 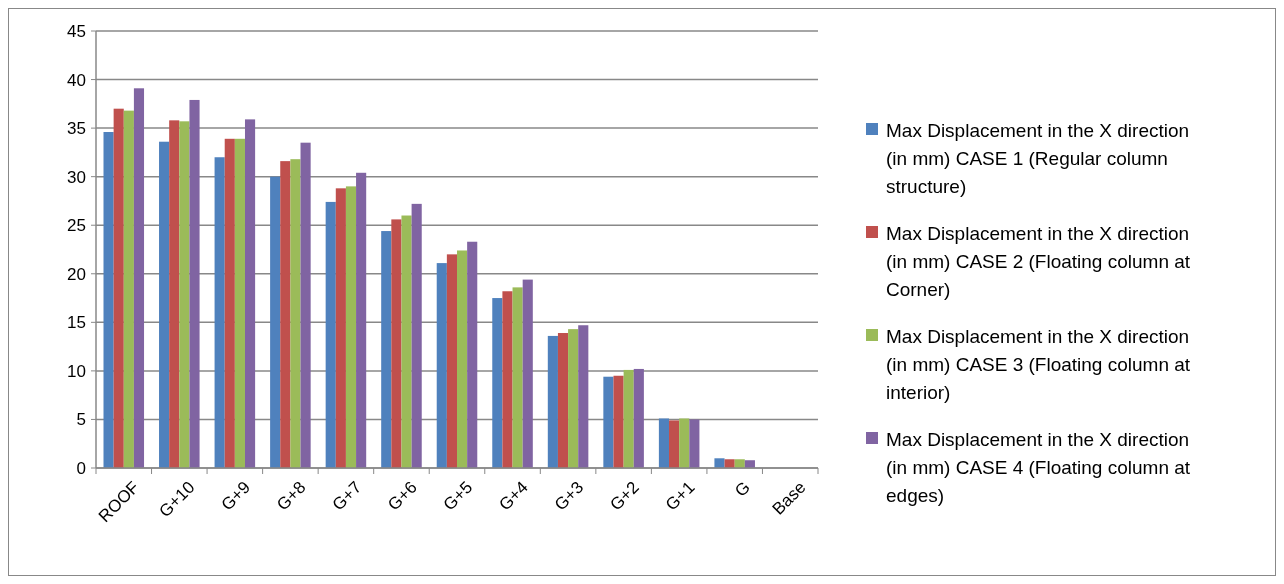 What do you see at coordinates (81, 420) in the screenshot?
I see `y-tick-label: 5` at bounding box center [81, 420].